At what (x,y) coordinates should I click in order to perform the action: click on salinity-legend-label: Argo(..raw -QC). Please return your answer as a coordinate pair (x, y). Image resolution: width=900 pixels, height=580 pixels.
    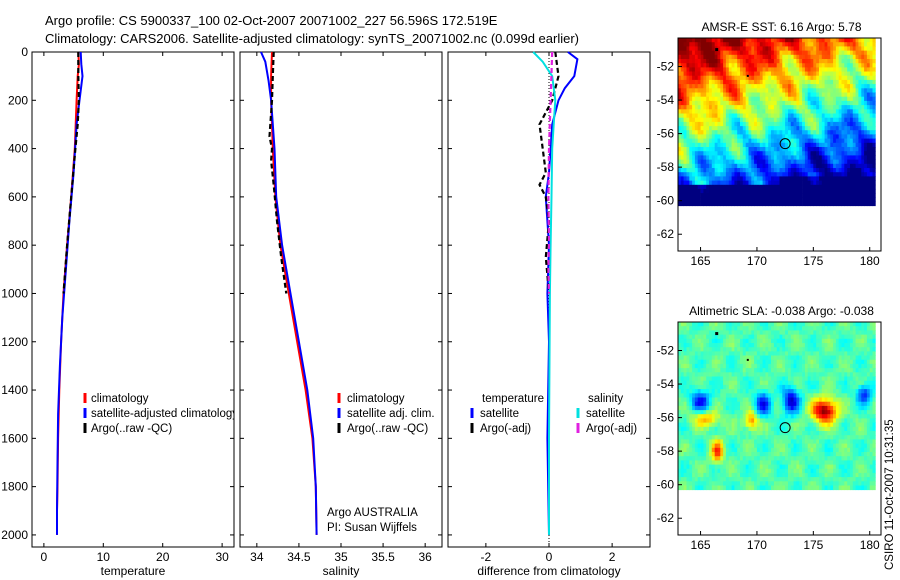
    Looking at the image, I should click on (387, 429).